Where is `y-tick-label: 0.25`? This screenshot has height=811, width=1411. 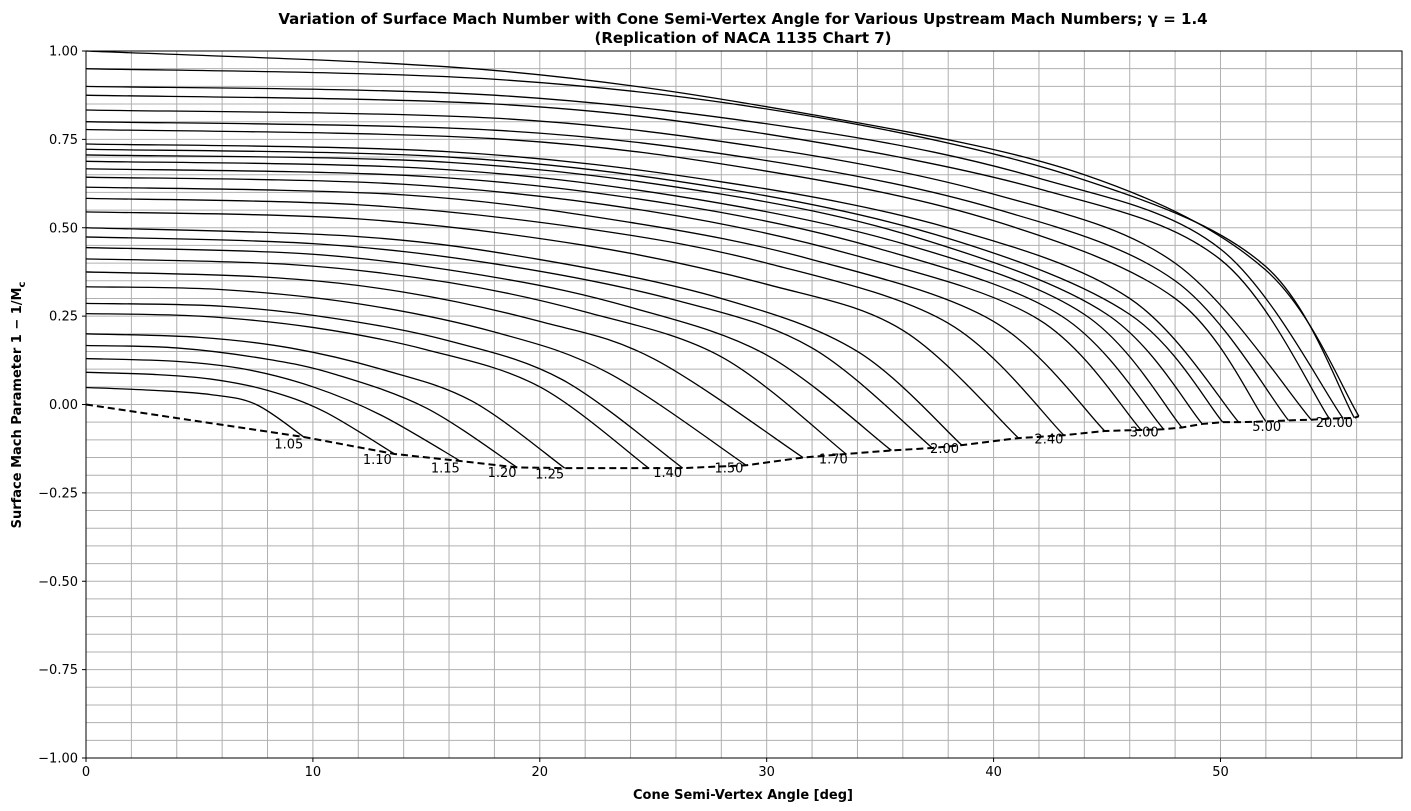 y-tick-label: 0.25 is located at coordinates (63, 317).